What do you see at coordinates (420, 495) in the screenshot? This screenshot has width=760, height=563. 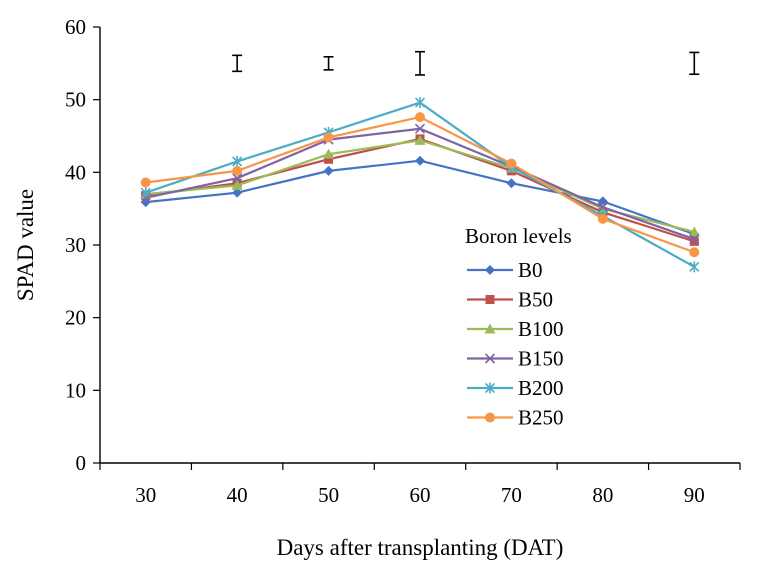 I see `x-tick-label: 60` at bounding box center [420, 495].